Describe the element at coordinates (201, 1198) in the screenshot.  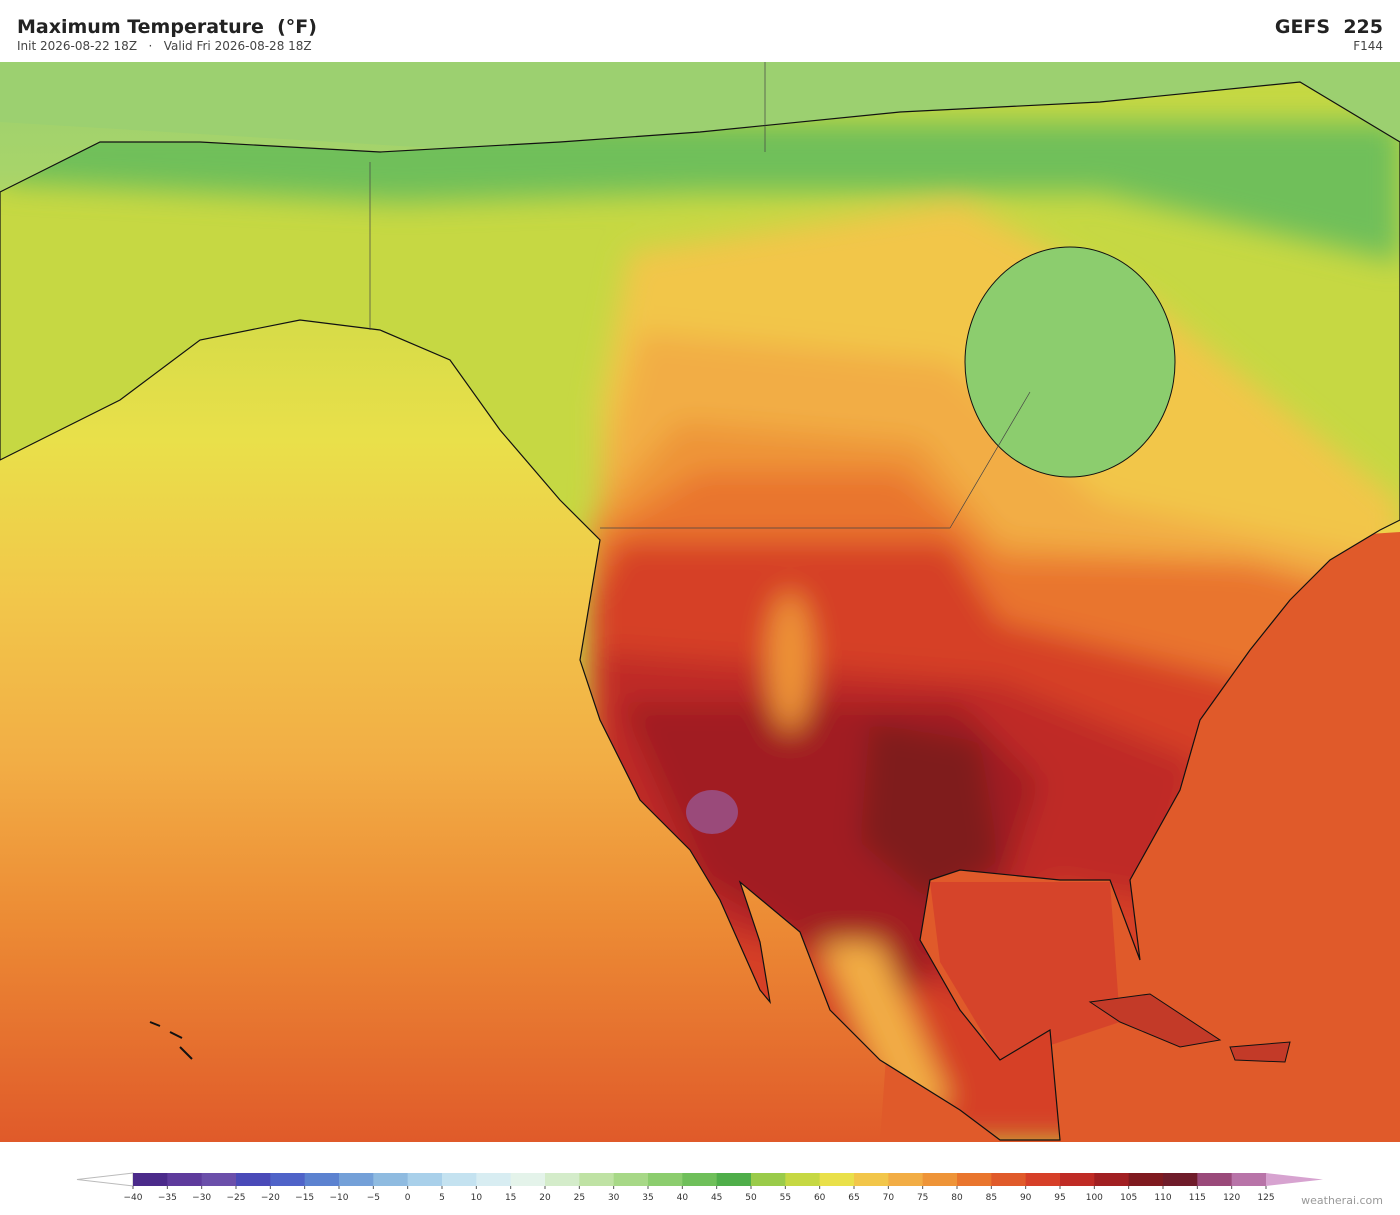
I see `colorbar-tick-label: −30` at that location.